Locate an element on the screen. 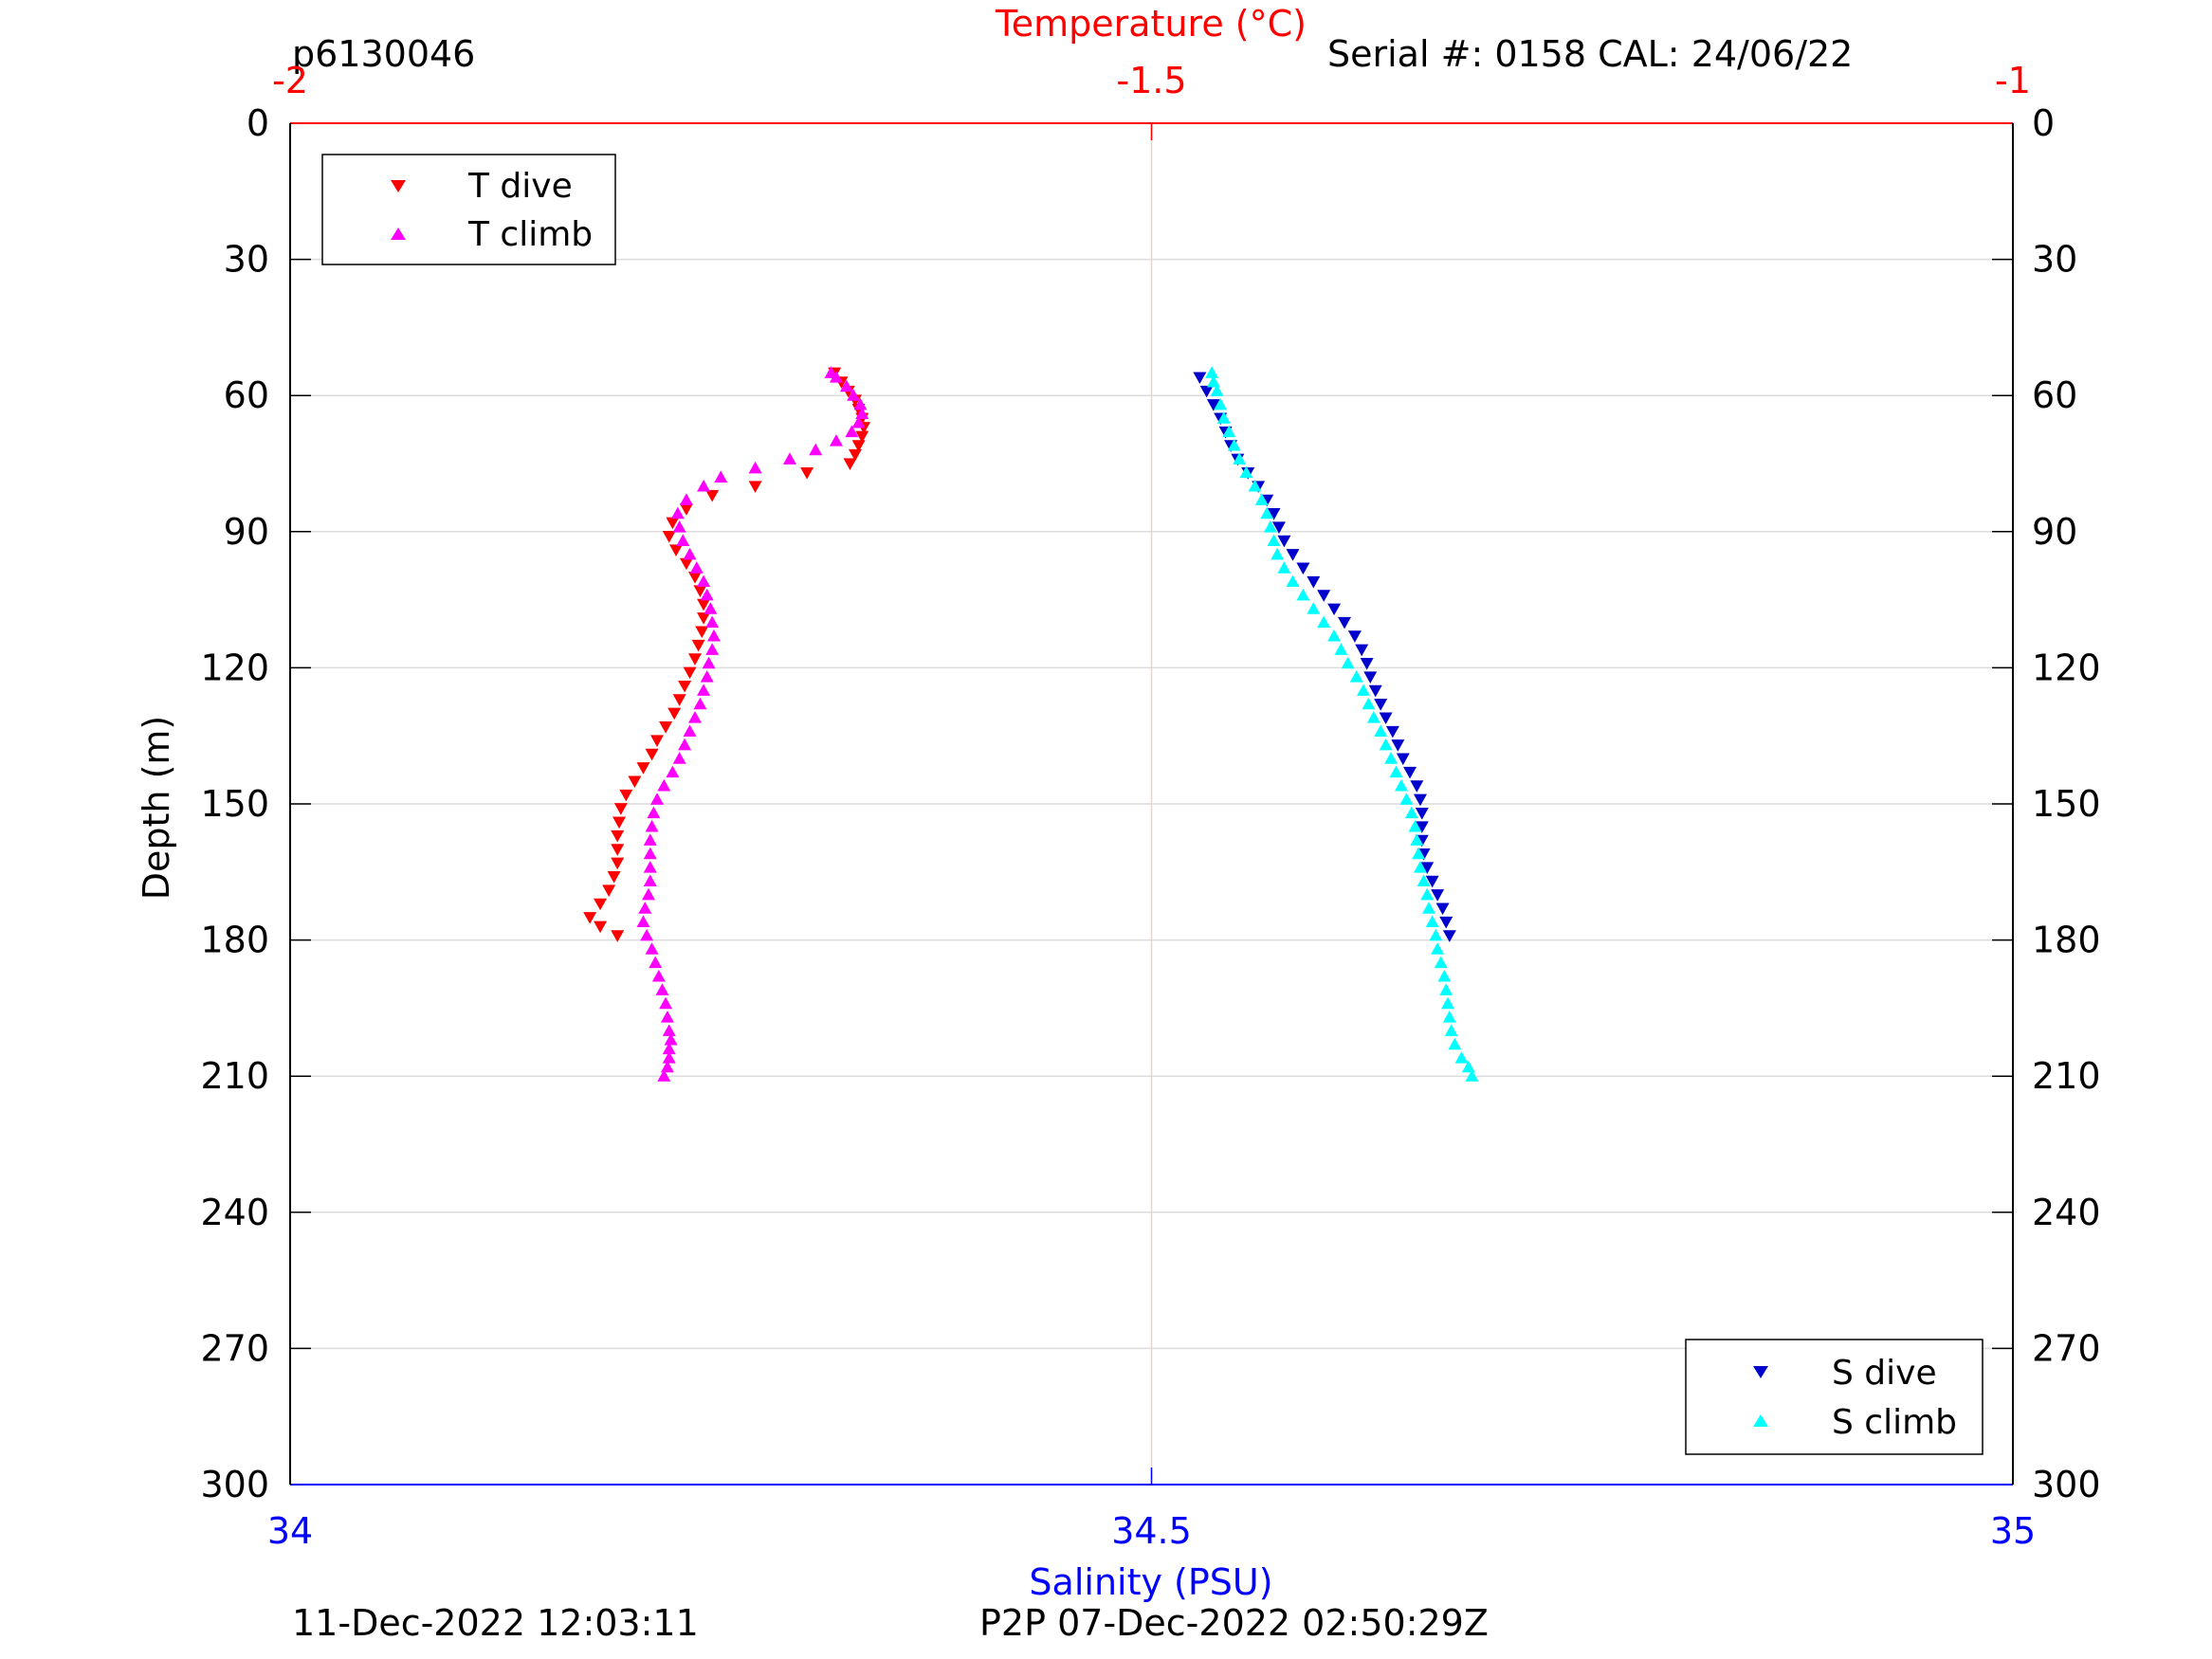  depth-tick-label-left: 60 is located at coordinates (246, 395).